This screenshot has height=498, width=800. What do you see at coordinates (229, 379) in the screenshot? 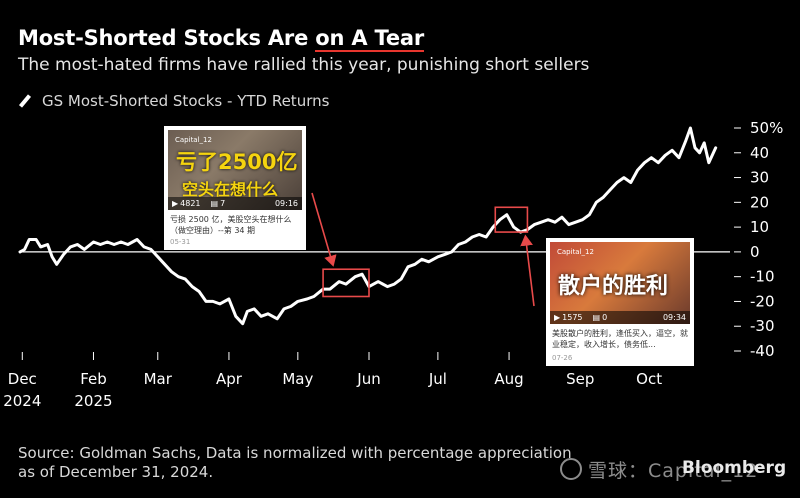
I see `x-tick-label: Apr` at bounding box center [229, 379].